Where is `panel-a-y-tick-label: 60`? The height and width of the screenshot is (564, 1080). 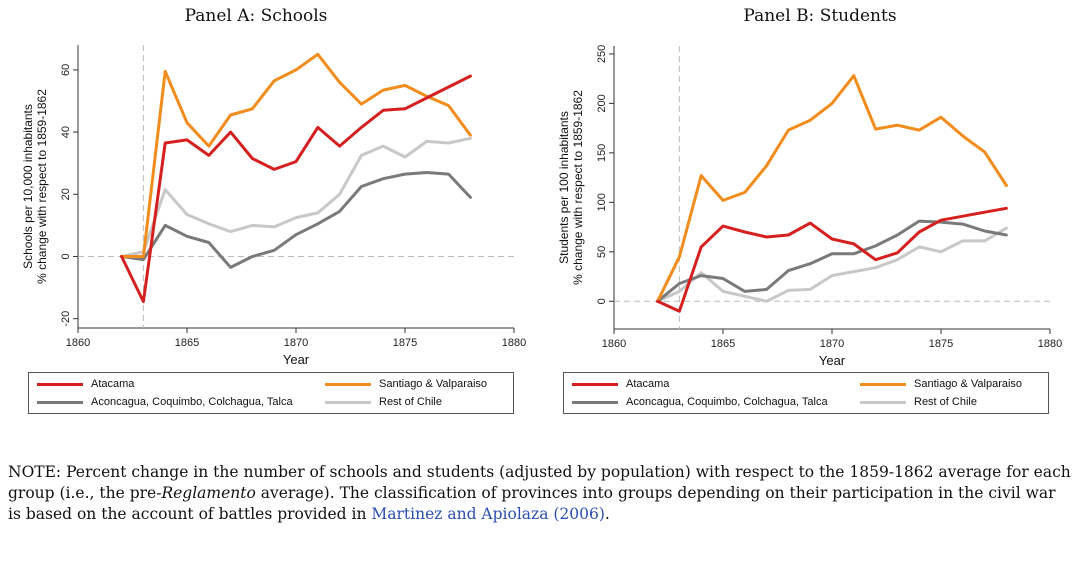 panel-a-y-tick-label: 60 is located at coordinates (66, 70).